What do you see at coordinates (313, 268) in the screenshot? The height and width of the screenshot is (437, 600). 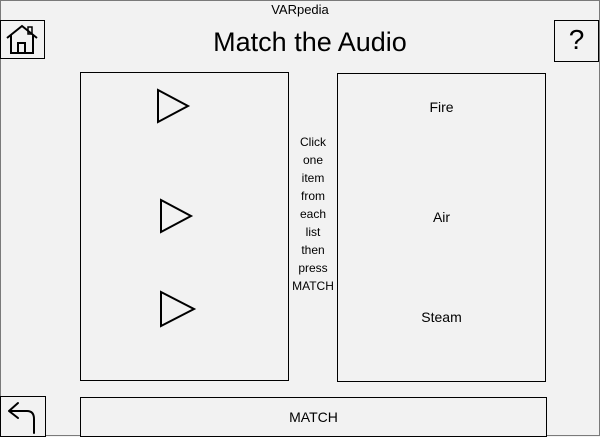 I see `instruction-line: press` at bounding box center [313, 268].